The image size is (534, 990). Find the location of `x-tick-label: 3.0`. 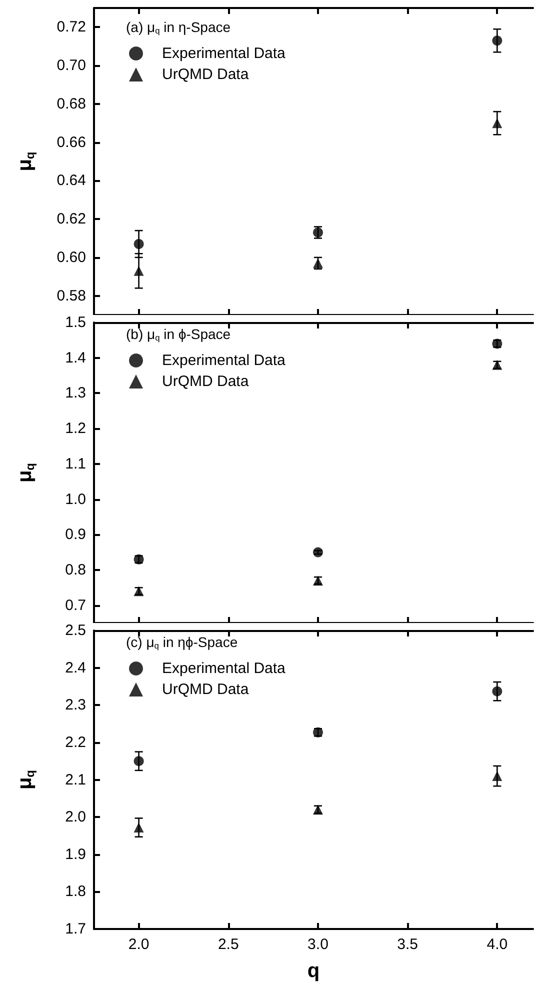

x-tick-label: 3.0 is located at coordinates (318, 944).